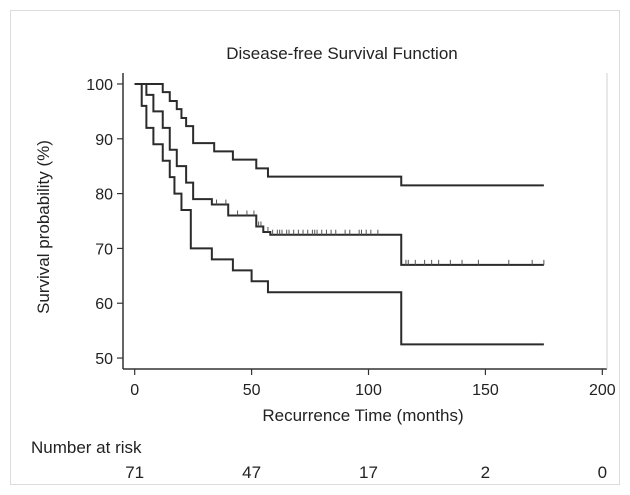 This screenshot has height=495, width=630. I want to click on y-tick-label: 90, so click(104, 140).